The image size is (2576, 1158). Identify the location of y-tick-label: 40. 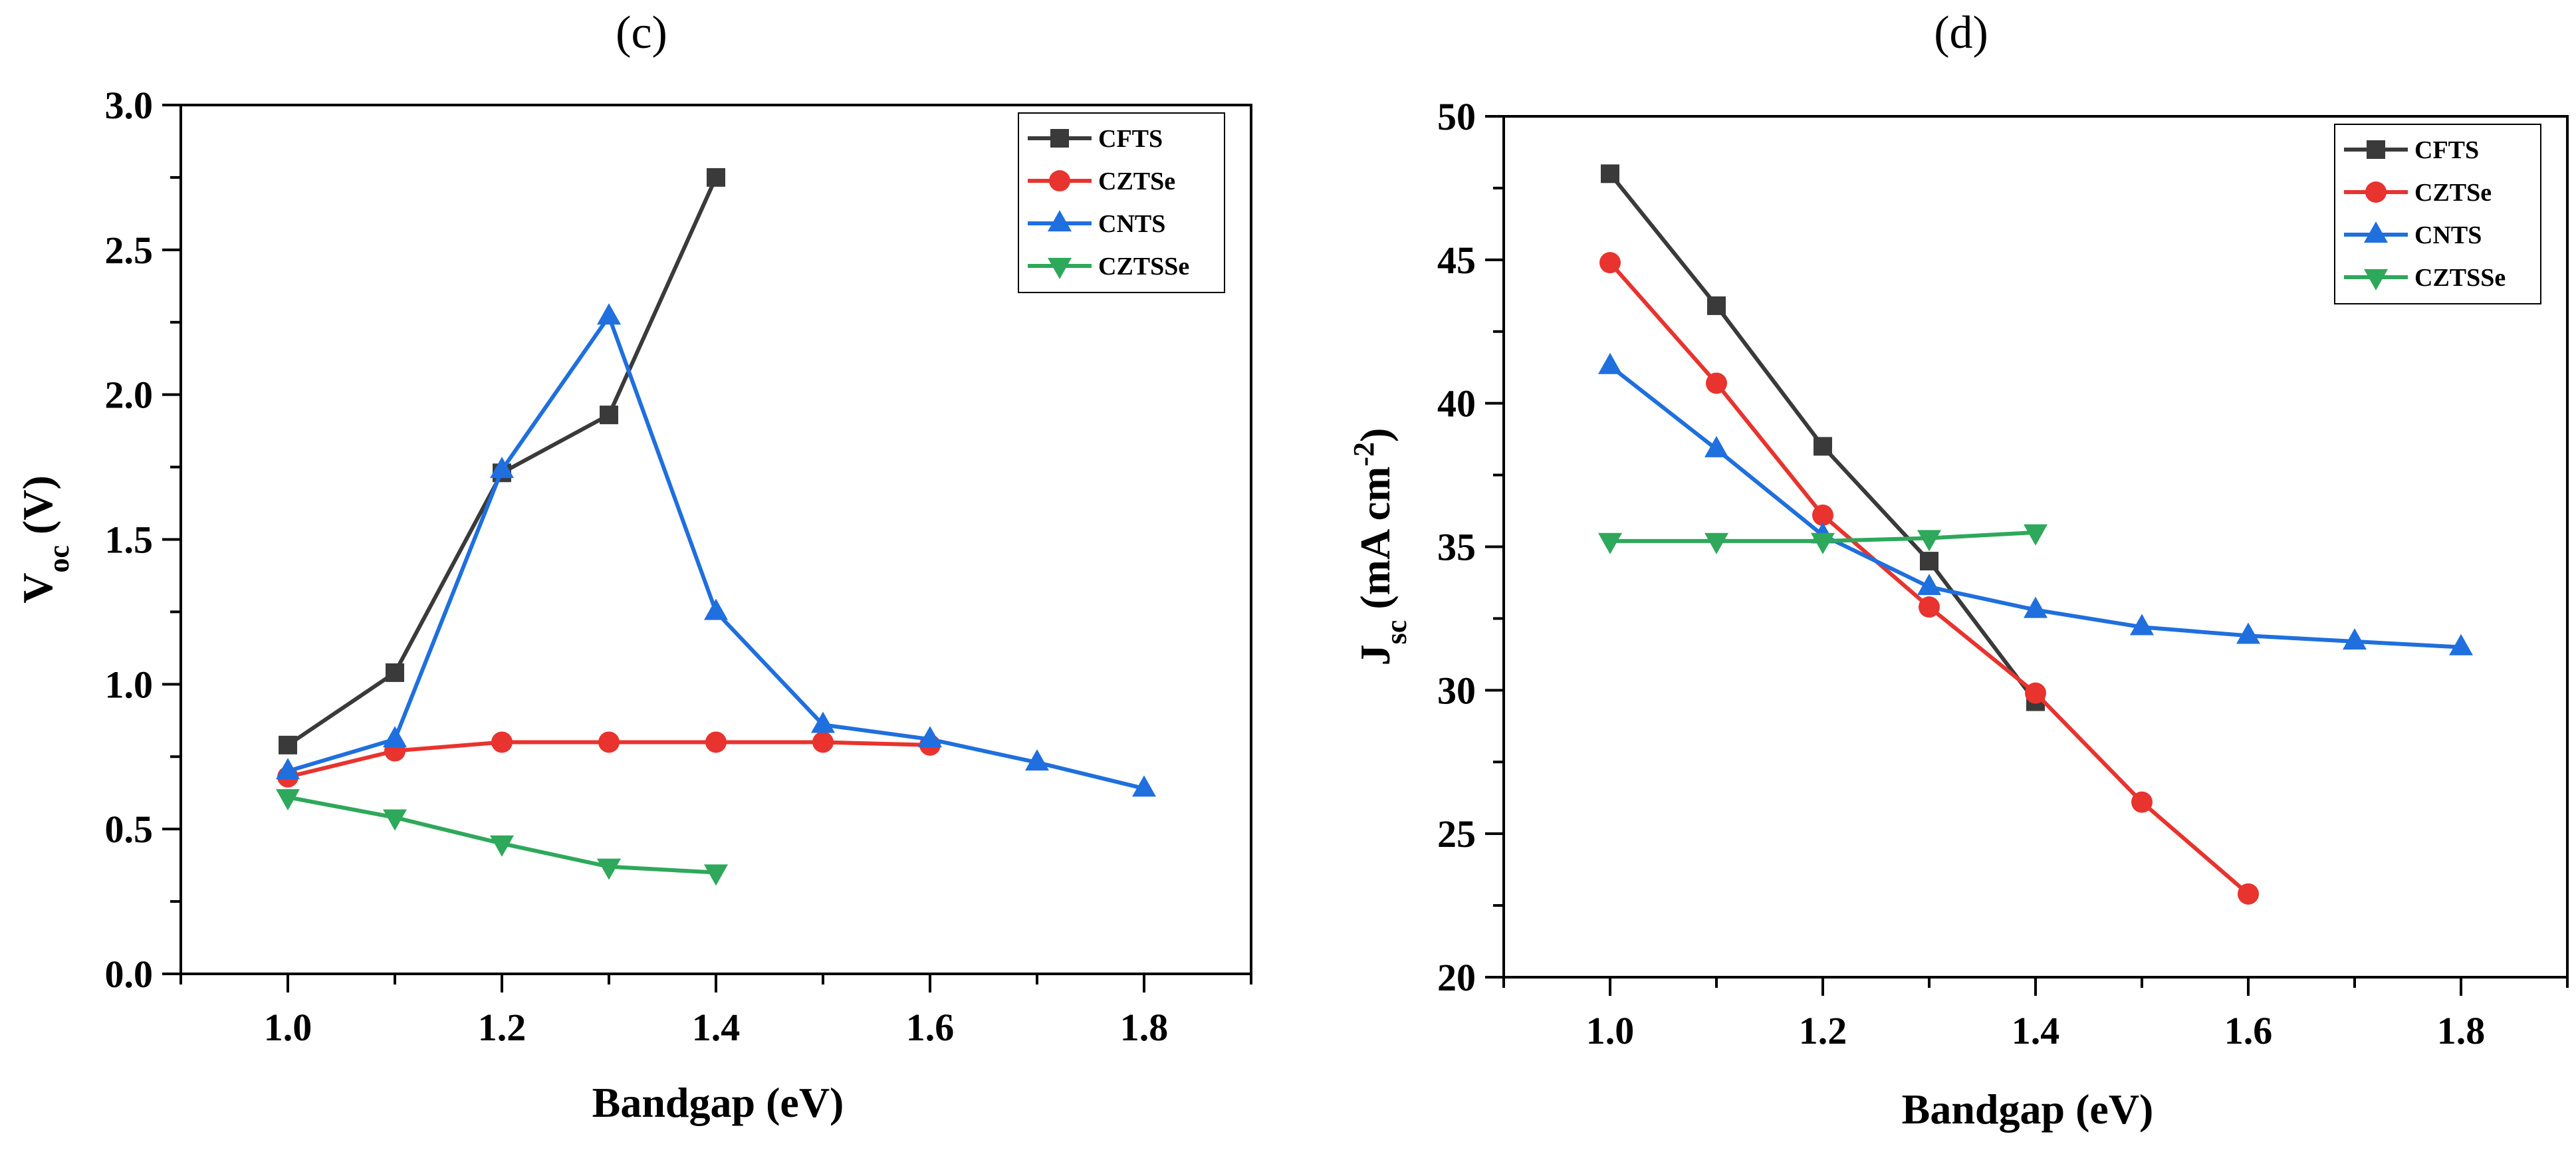
(1456, 403).